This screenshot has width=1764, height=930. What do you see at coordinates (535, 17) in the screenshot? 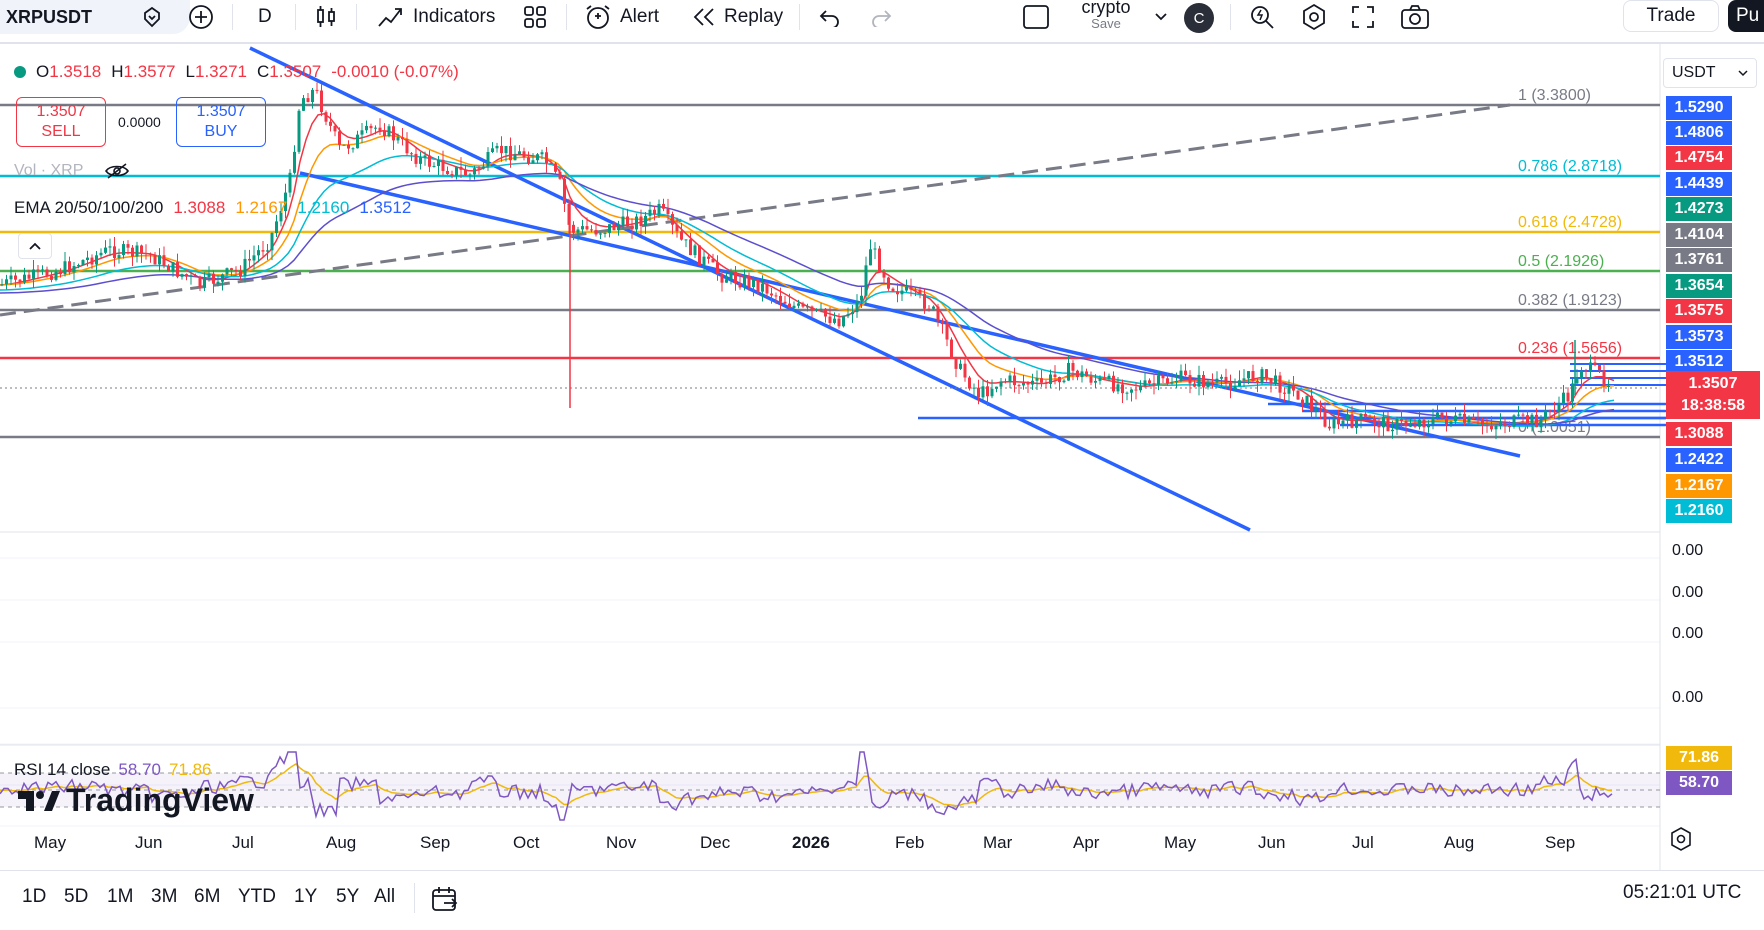
I see `templates-icon` at bounding box center [535, 17].